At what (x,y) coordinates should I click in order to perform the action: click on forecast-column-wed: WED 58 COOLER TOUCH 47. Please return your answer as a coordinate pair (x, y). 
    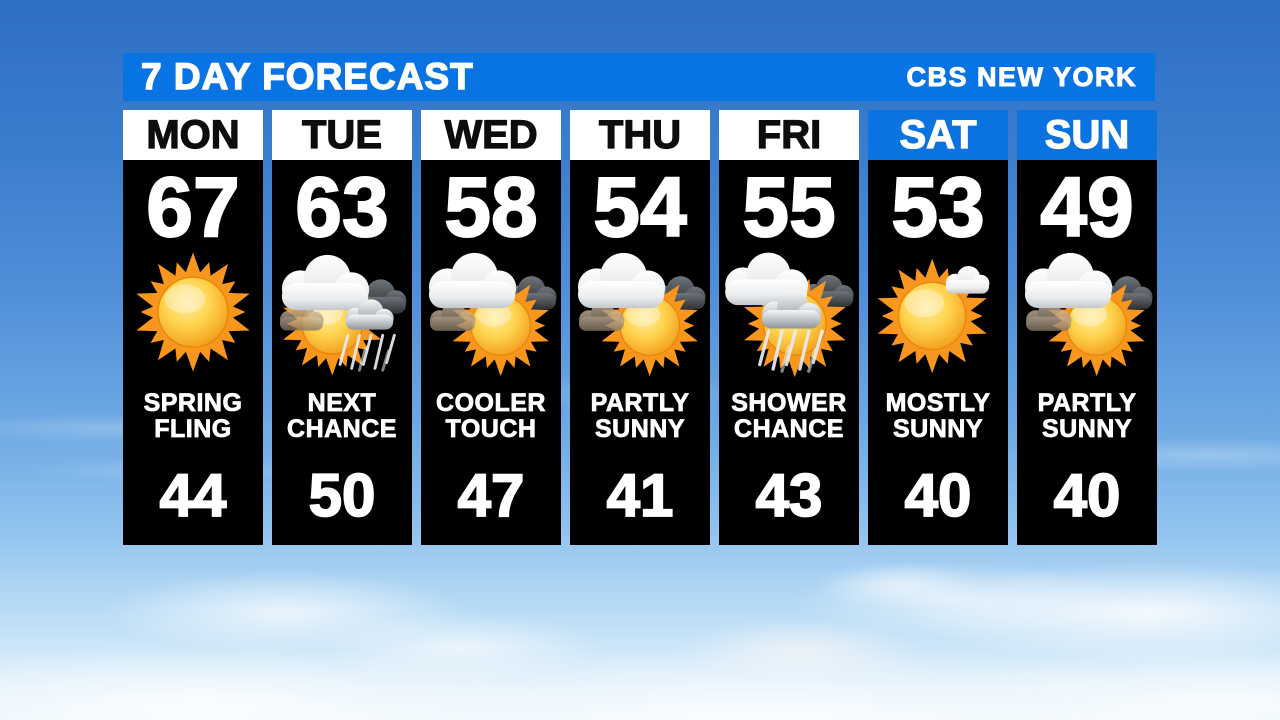
    Looking at the image, I should click on (491, 327).